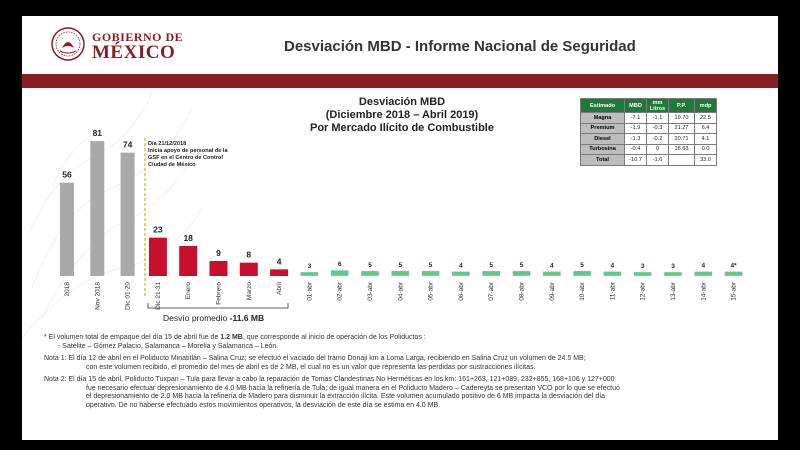  I want to click on x-tick-label: 08-abr, so click(522, 291).